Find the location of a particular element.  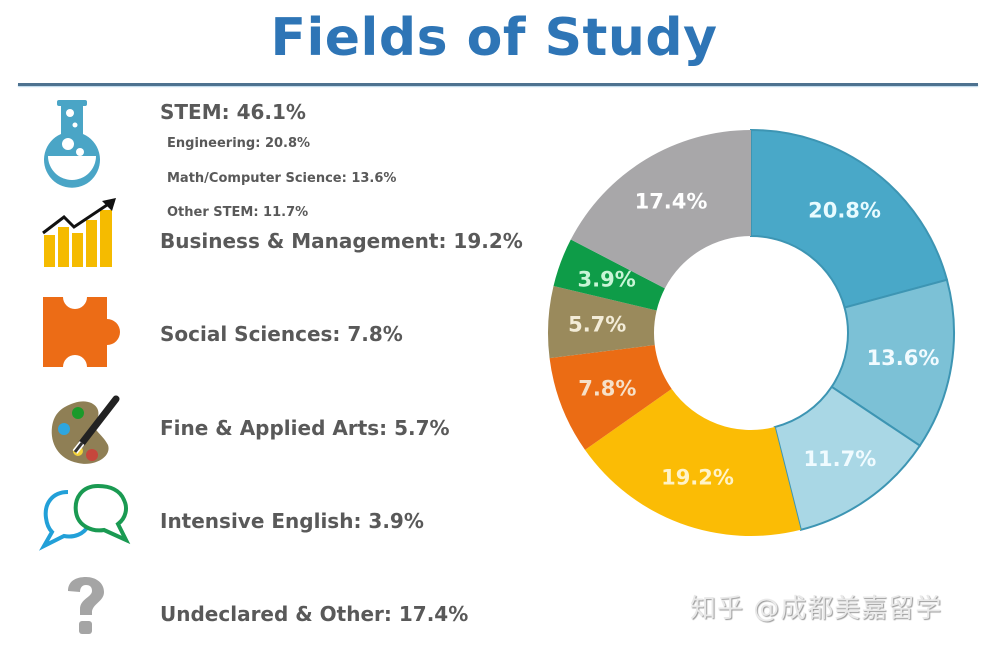

legend-intensive-english: Intensive English: 3.9% is located at coordinates (292, 521).